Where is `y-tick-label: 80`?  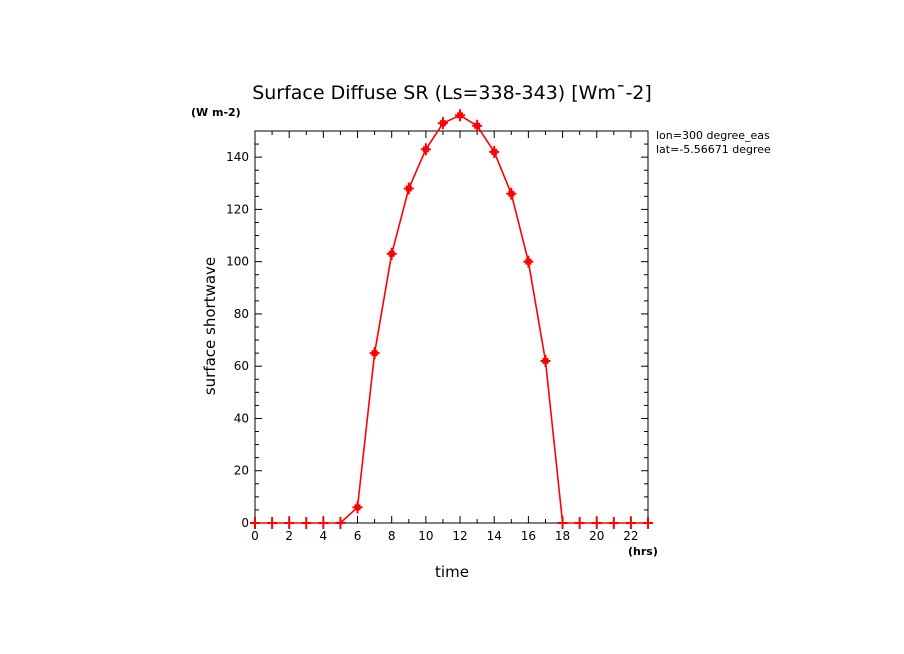
y-tick-label: 80 is located at coordinates (241, 314).